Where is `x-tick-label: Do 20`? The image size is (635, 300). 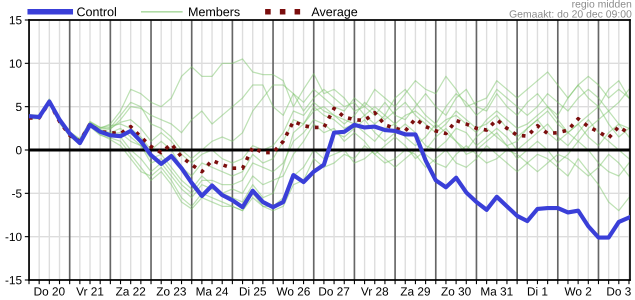 x-tick-label: Do 20 is located at coordinates (49, 291).